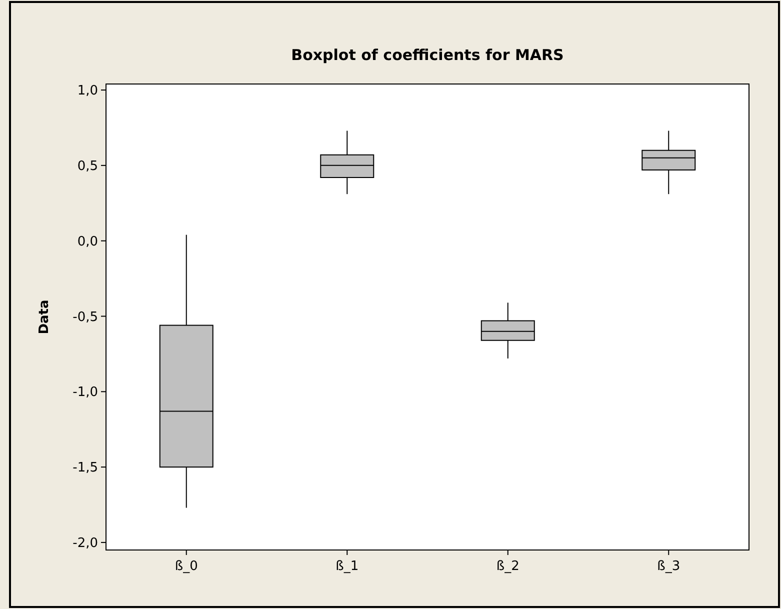 The image size is (781, 609). I want to click on x-tick-label: ß_1, so click(347, 566).